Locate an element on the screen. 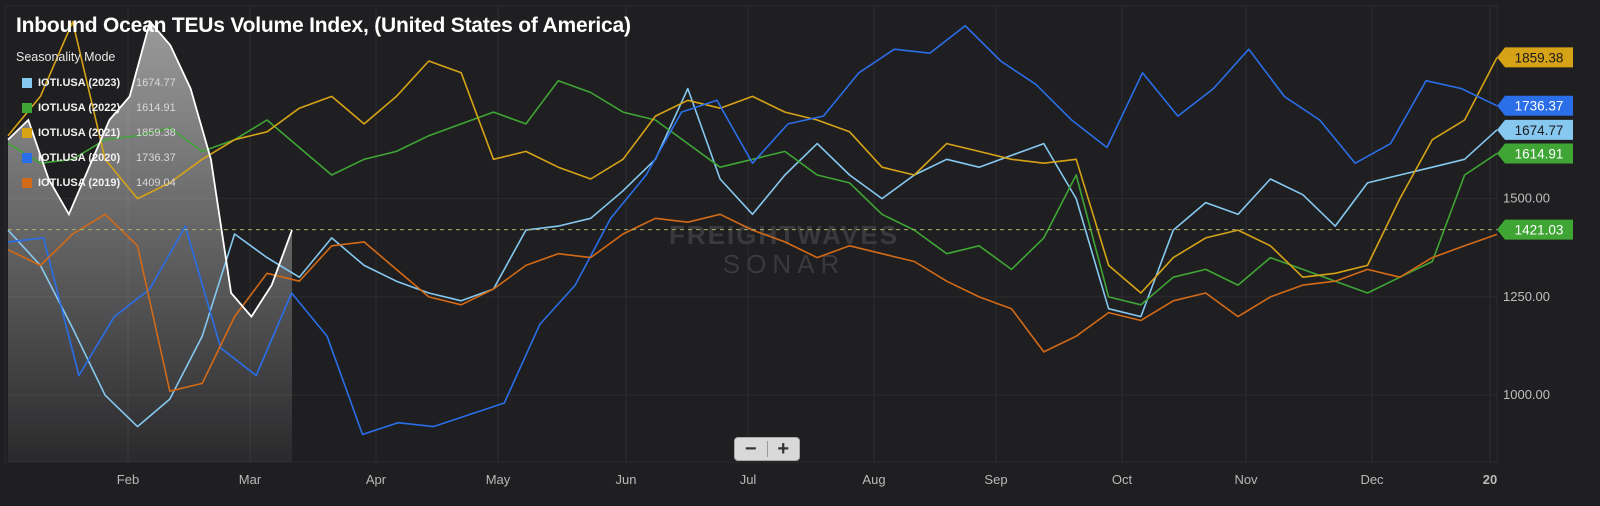 The image size is (1600, 506). series-value-2022-tag is located at coordinates (1535, 153).